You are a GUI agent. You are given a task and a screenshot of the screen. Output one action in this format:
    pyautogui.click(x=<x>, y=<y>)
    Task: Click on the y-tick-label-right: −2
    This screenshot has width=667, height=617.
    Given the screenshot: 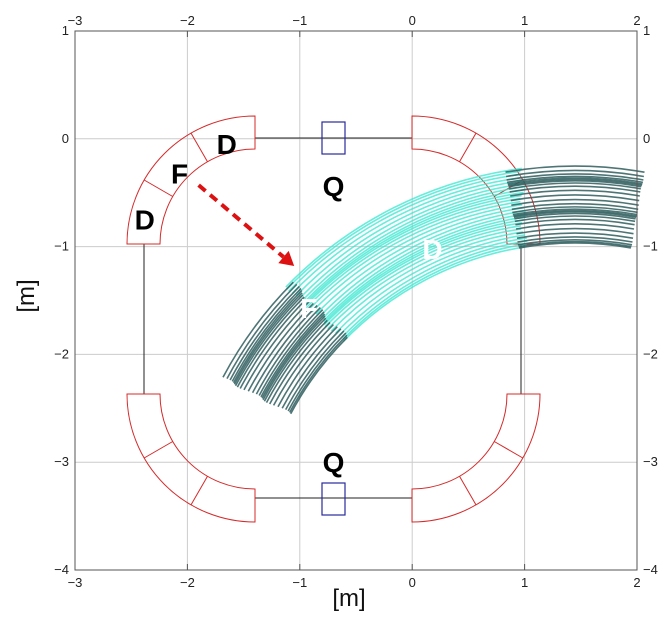 What is the action you would take?
    pyautogui.click(x=650, y=353)
    